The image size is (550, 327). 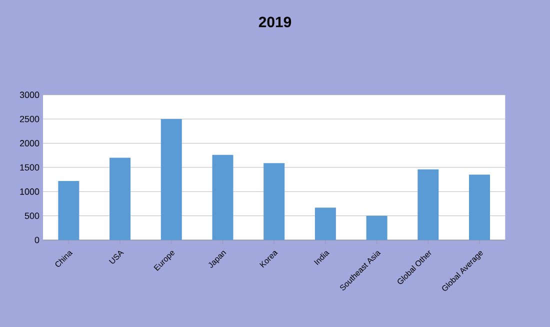 I want to click on y-tick-label: 1000, so click(x=30, y=191).